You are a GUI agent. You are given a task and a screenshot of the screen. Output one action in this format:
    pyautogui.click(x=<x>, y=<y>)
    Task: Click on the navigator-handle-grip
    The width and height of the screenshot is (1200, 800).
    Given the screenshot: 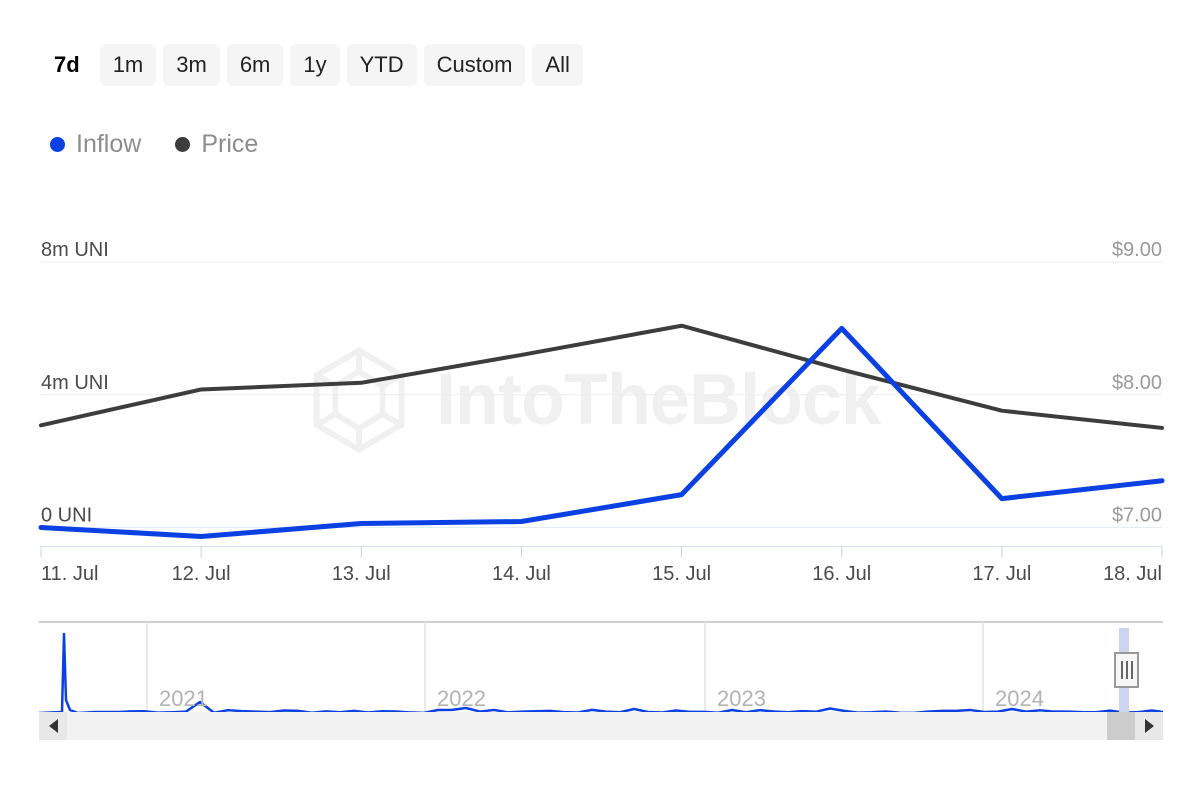 What is the action you would take?
    pyautogui.click(x=1126, y=670)
    